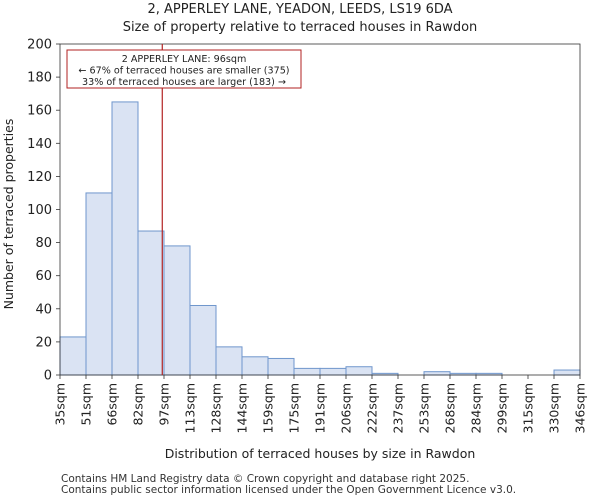 The height and width of the screenshot is (500, 600). What do you see at coordinates (60, 404) in the screenshot?
I see `x-tick-label: 35sqm` at bounding box center [60, 404].